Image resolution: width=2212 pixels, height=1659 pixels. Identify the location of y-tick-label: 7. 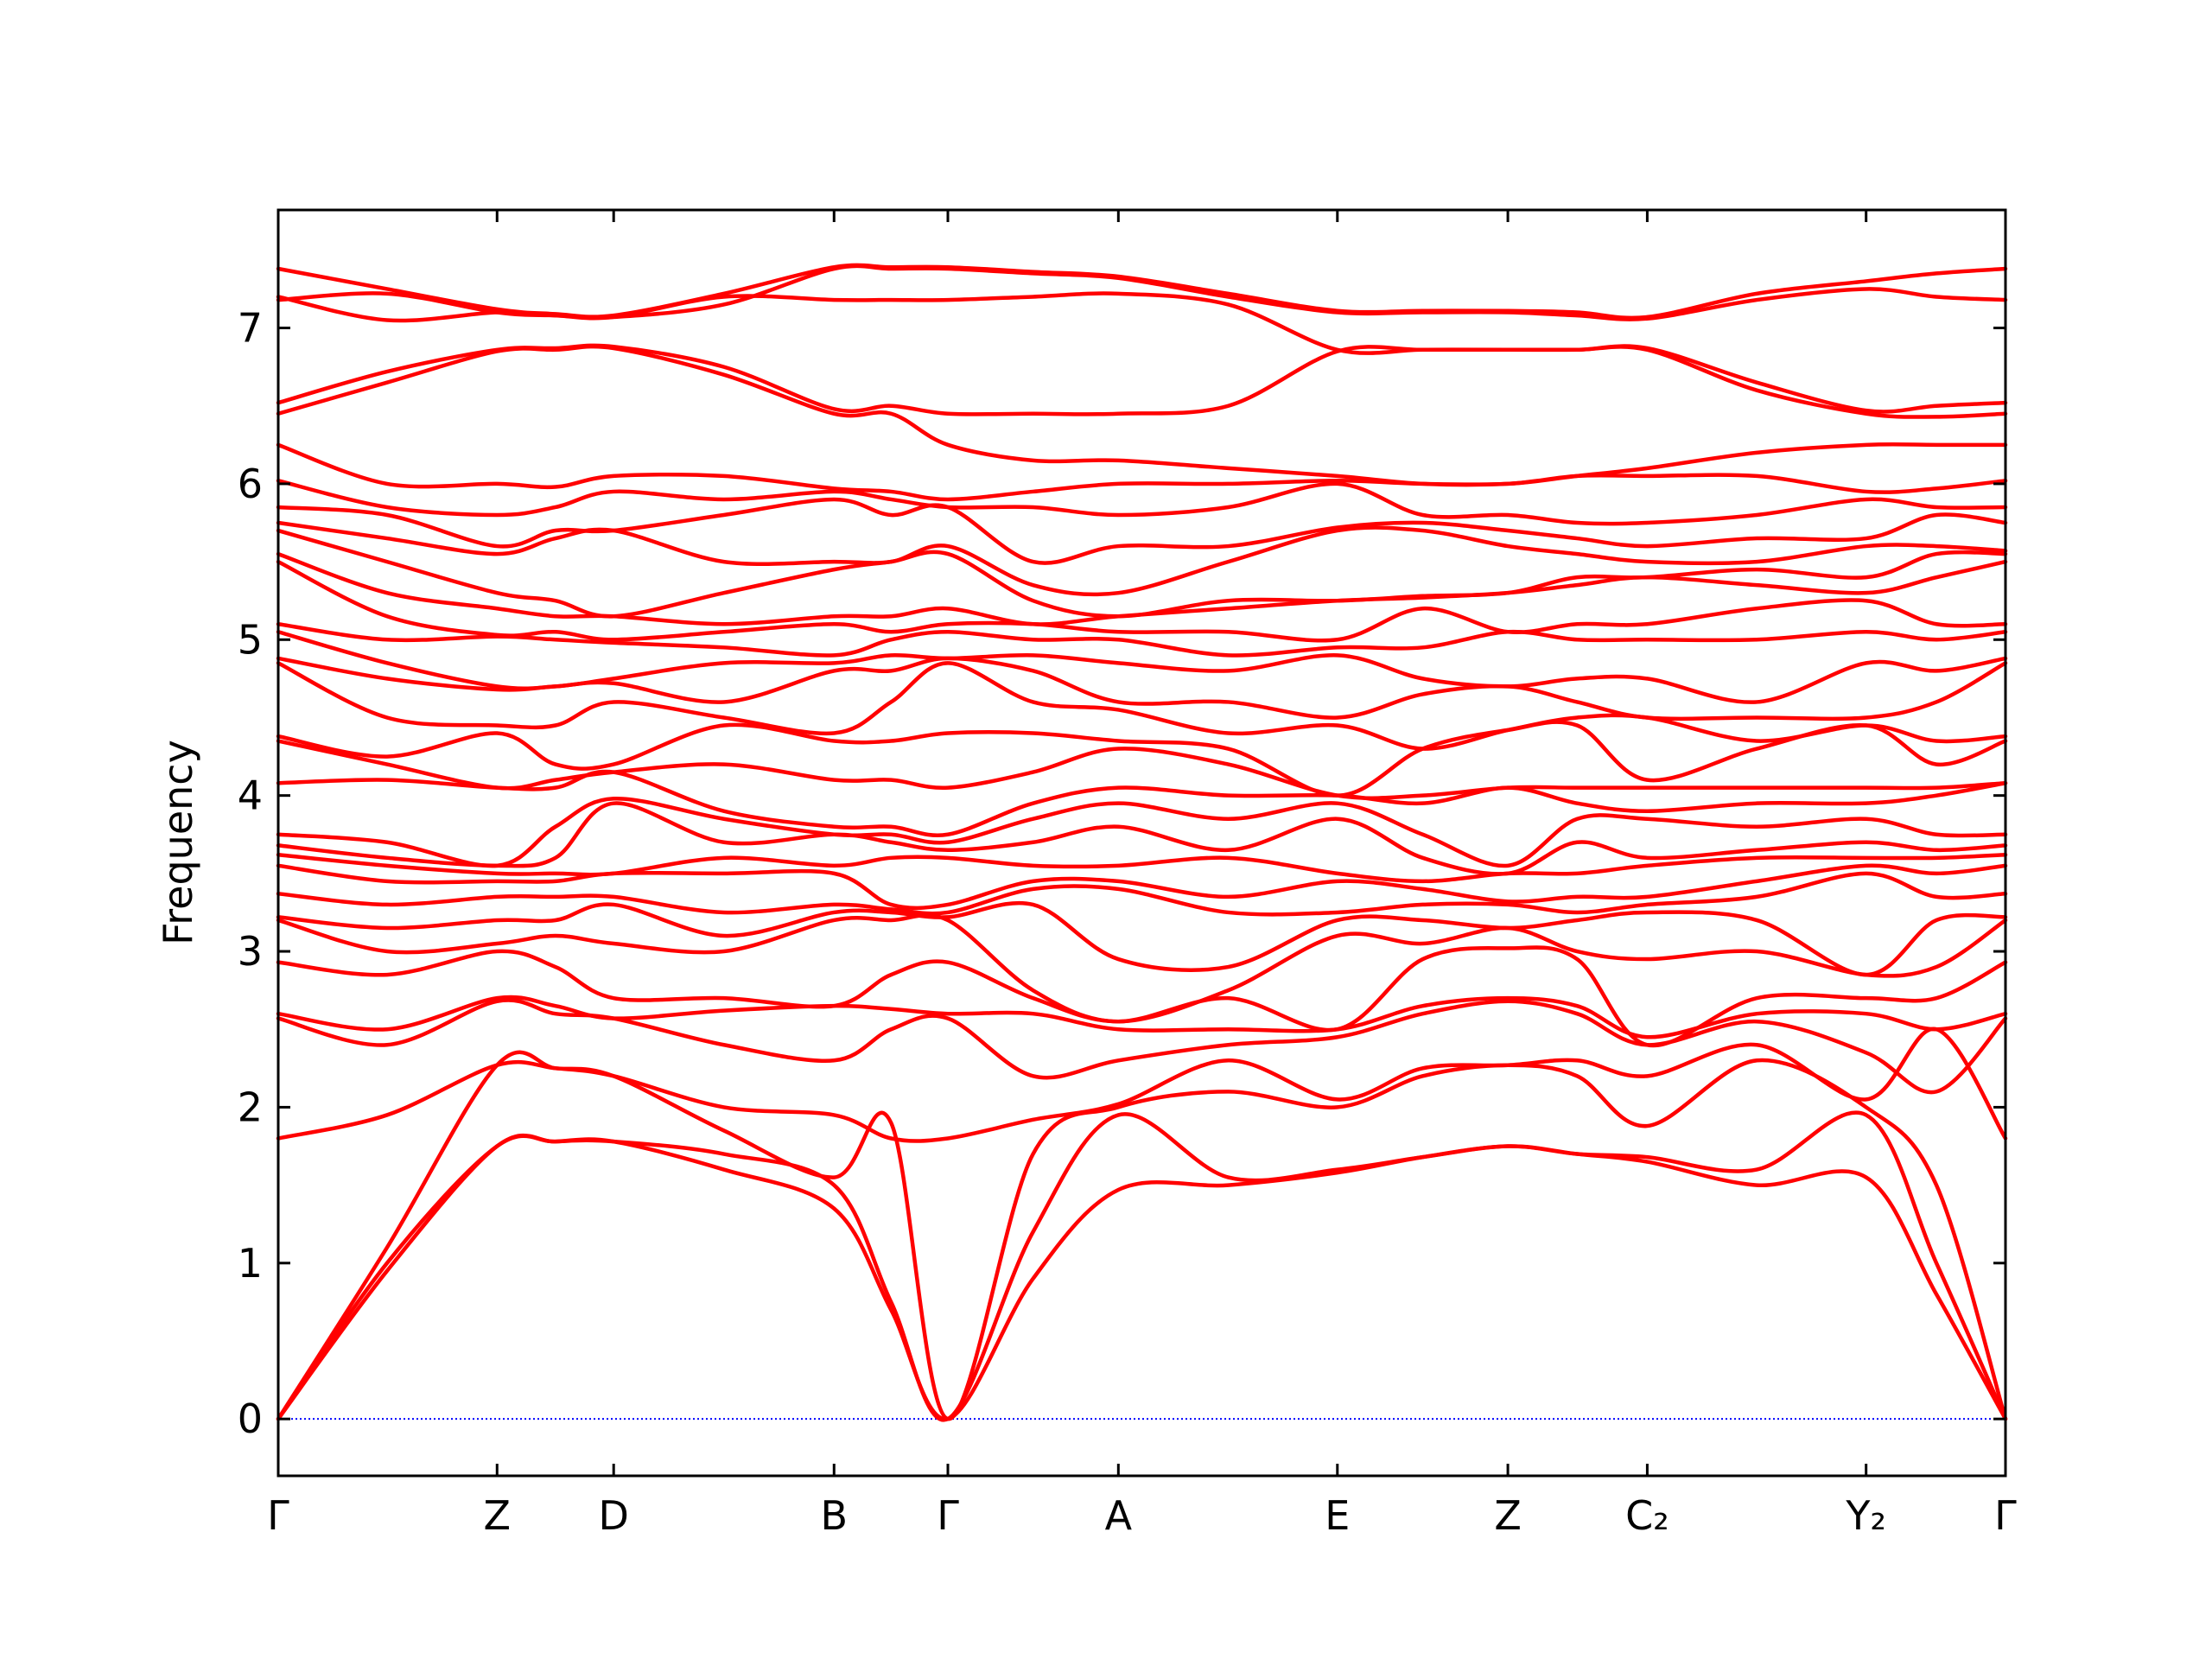
(250, 328).